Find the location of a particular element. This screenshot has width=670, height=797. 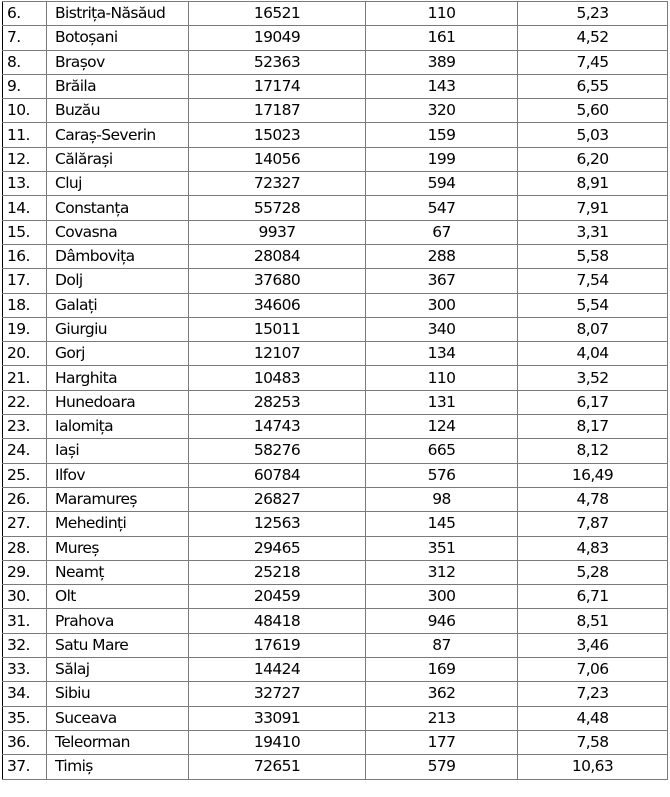

table-row: 19. Giurgiu 15011 340 8,07 is located at coordinates (335, 329).